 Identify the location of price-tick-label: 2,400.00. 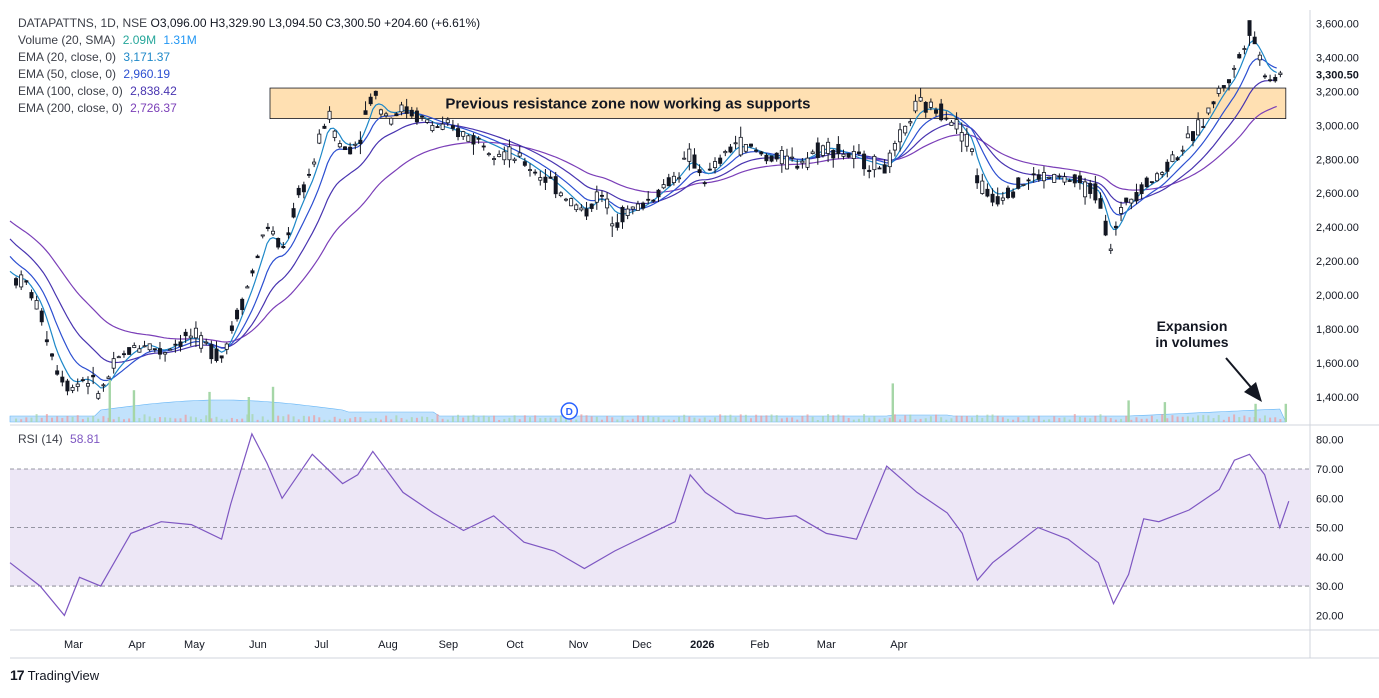
(1337, 228).